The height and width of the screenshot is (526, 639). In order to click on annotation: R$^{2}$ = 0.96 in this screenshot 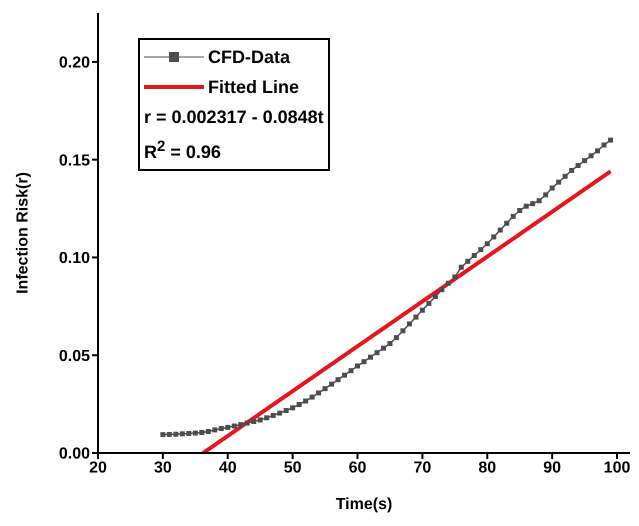, I will do `click(182, 150)`.